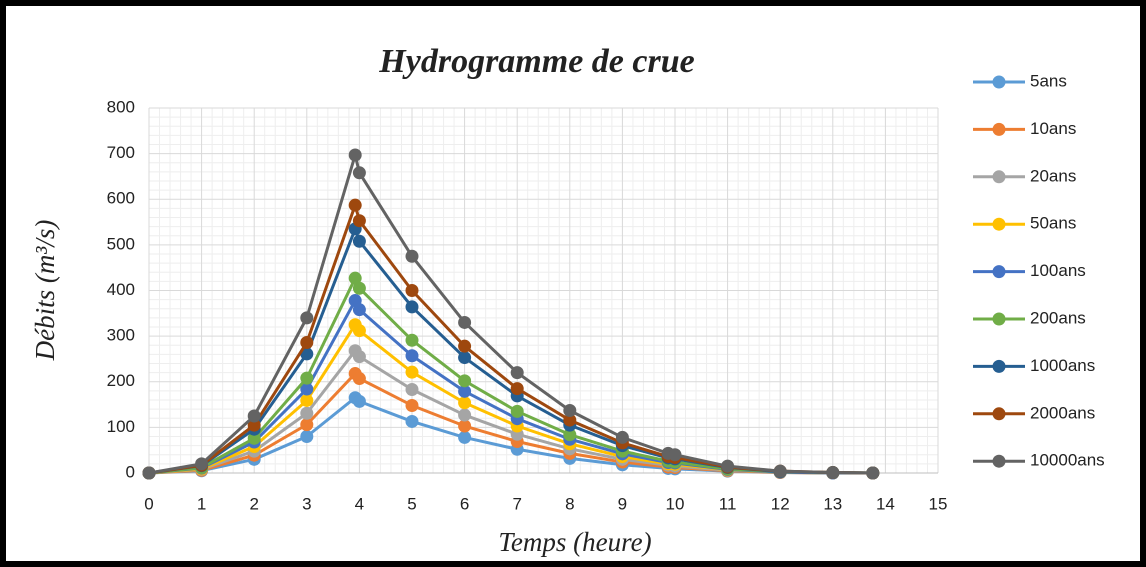 The height and width of the screenshot is (567, 1146). I want to click on x-tick-label: 7, so click(516, 503).